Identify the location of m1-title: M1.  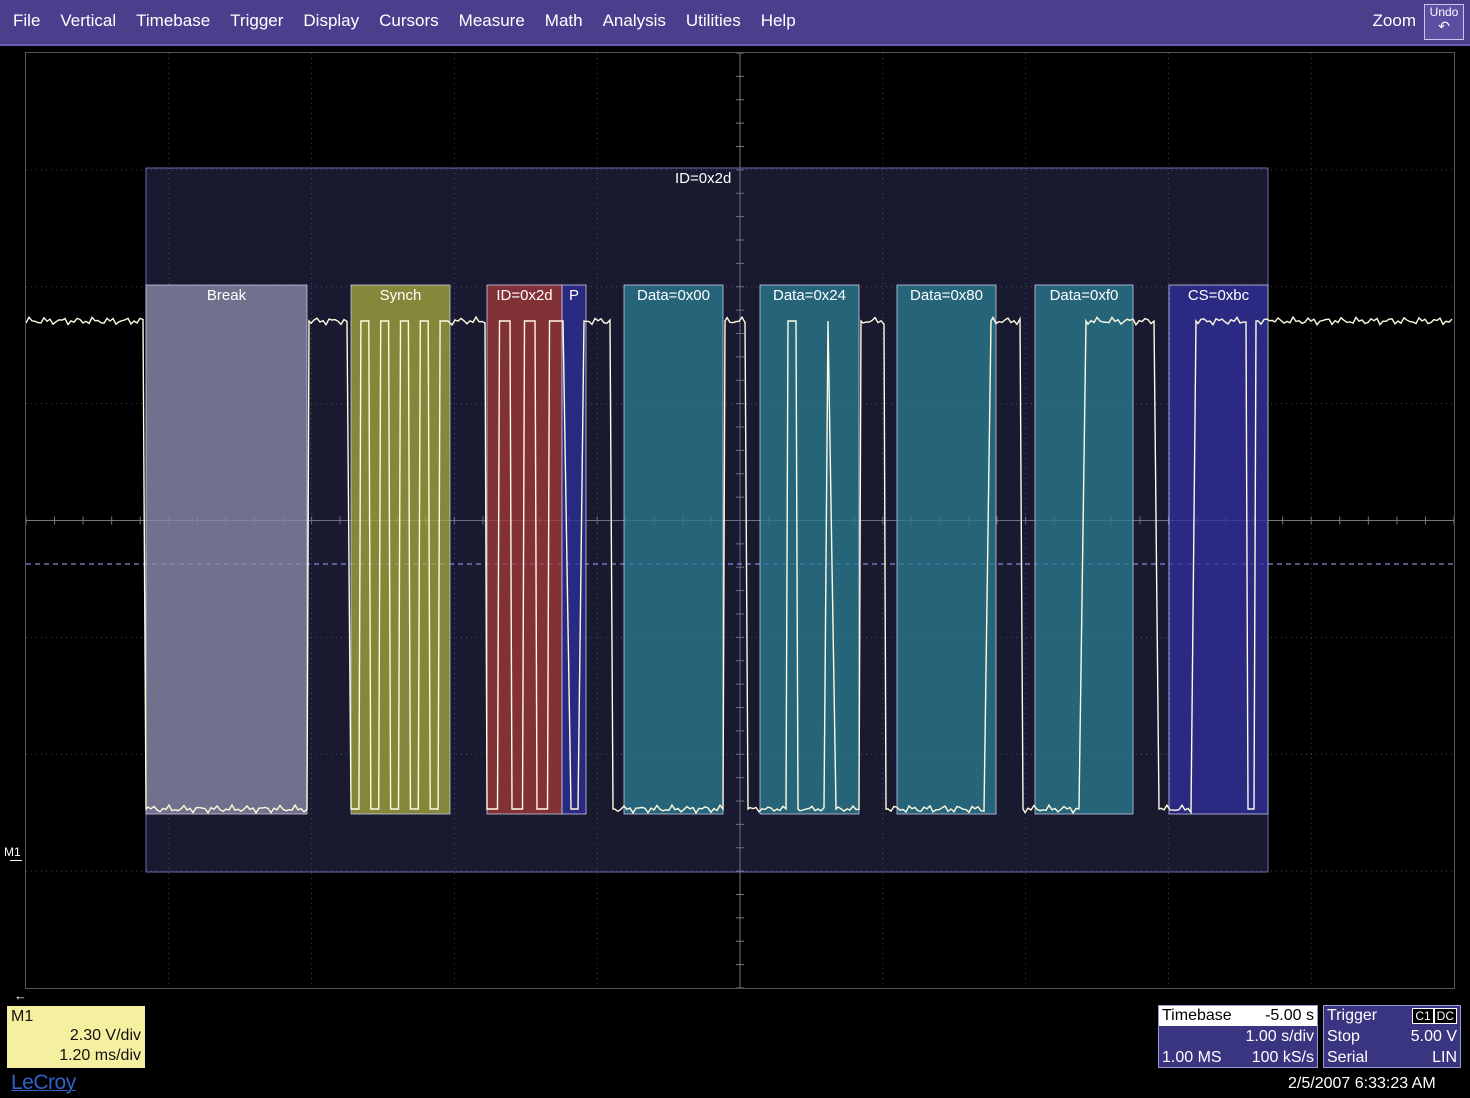
(22, 1016).